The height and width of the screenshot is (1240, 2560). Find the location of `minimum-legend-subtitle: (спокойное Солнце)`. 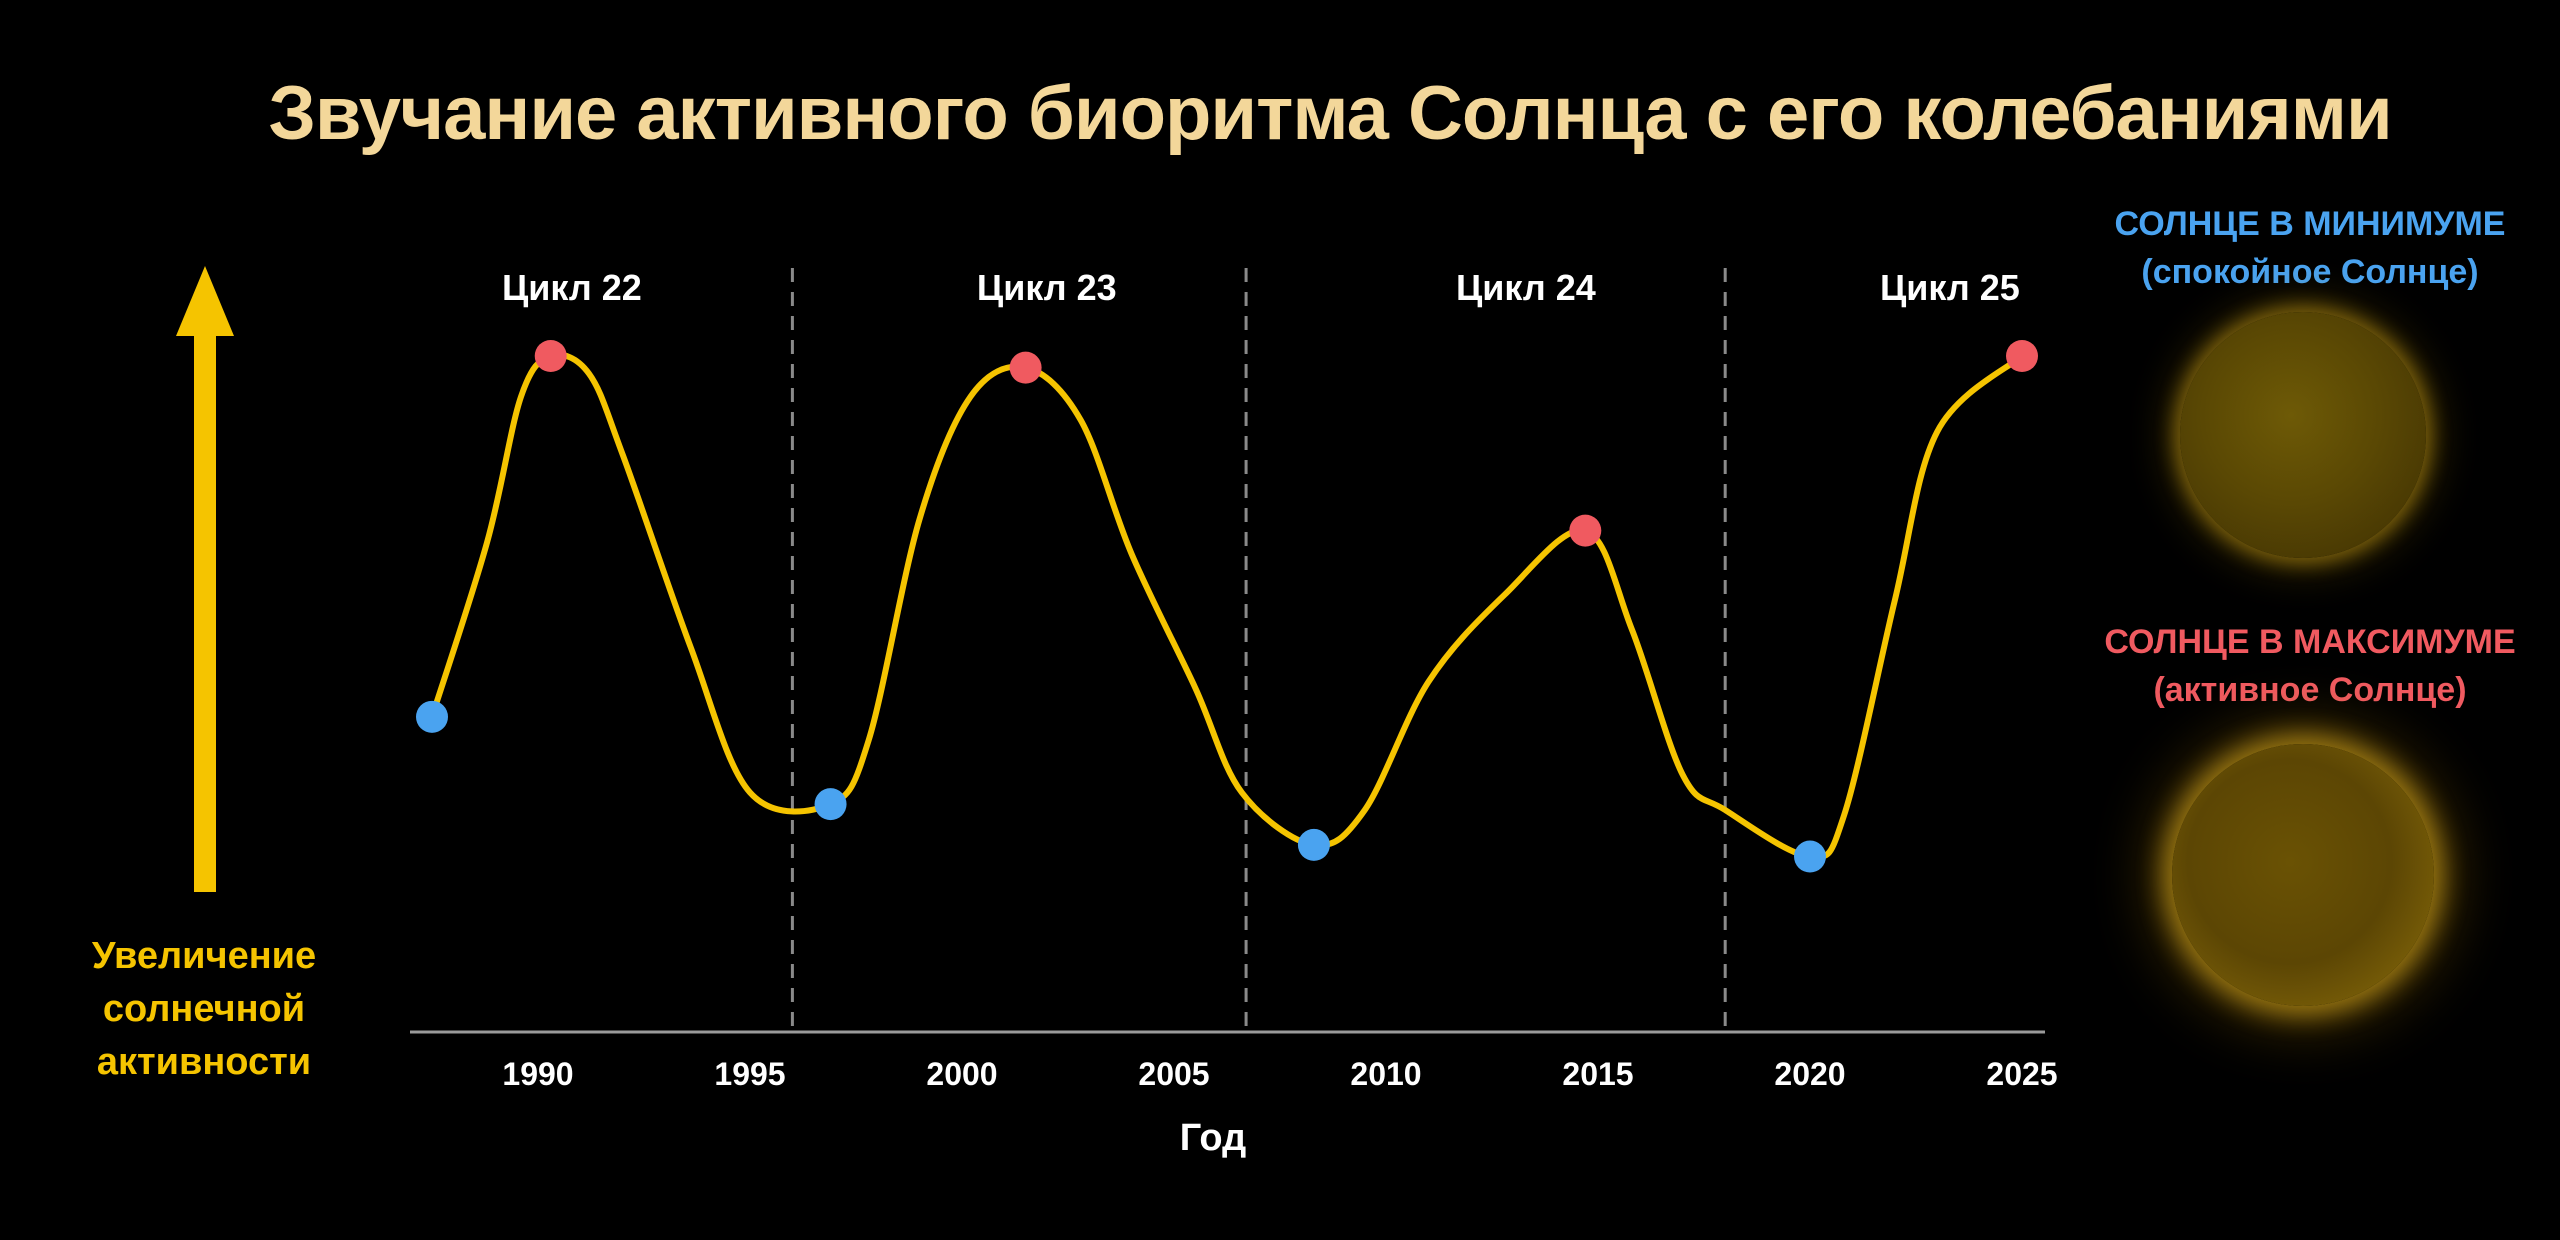

minimum-legend-subtitle: (спокойное Солнце) is located at coordinates (2310, 272).